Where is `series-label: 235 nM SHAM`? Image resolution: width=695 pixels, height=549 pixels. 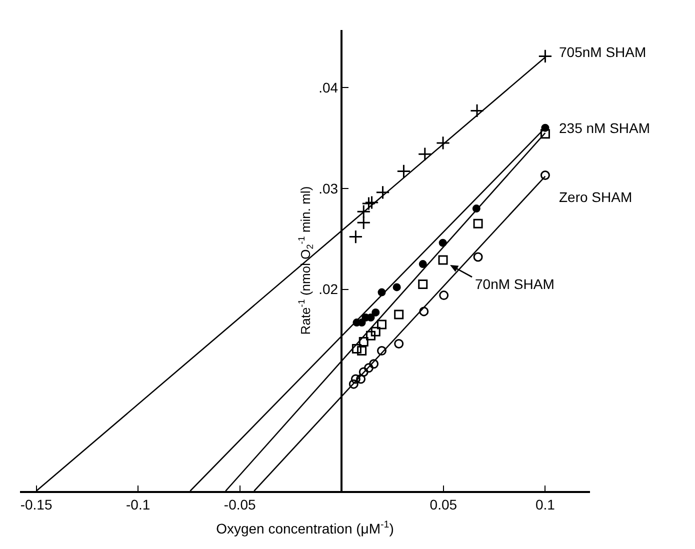 series-label: 235 nM SHAM is located at coordinates (604, 128).